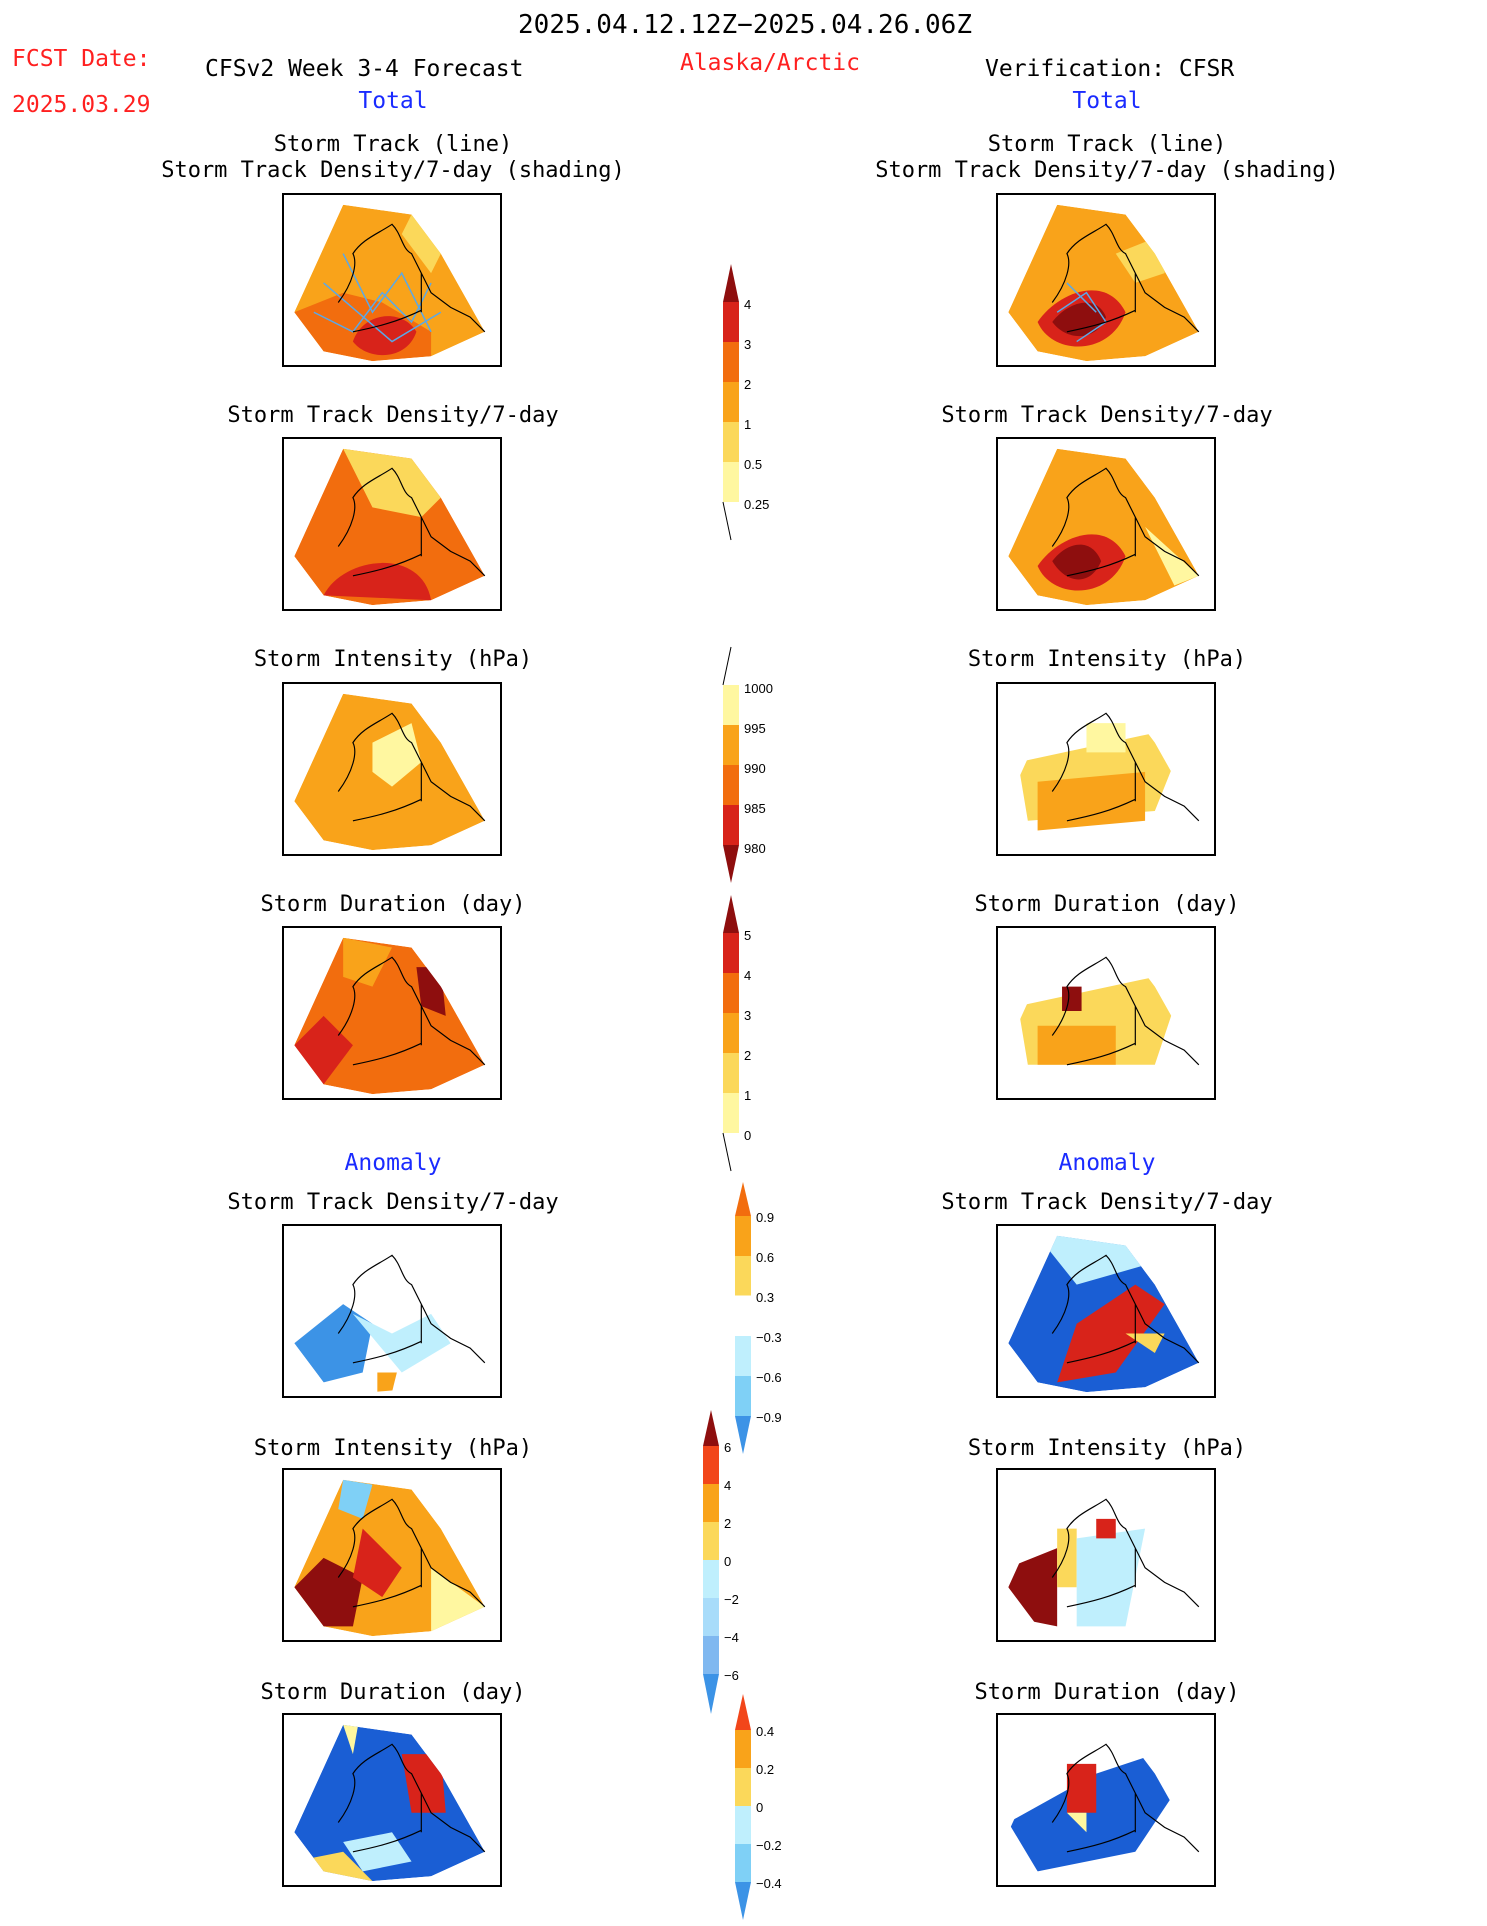 Image resolution: width=1487 pixels, height=1926 pixels. What do you see at coordinates (769, 1337) in the screenshot?
I see `colorbar-tick: −0.3` at bounding box center [769, 1337].